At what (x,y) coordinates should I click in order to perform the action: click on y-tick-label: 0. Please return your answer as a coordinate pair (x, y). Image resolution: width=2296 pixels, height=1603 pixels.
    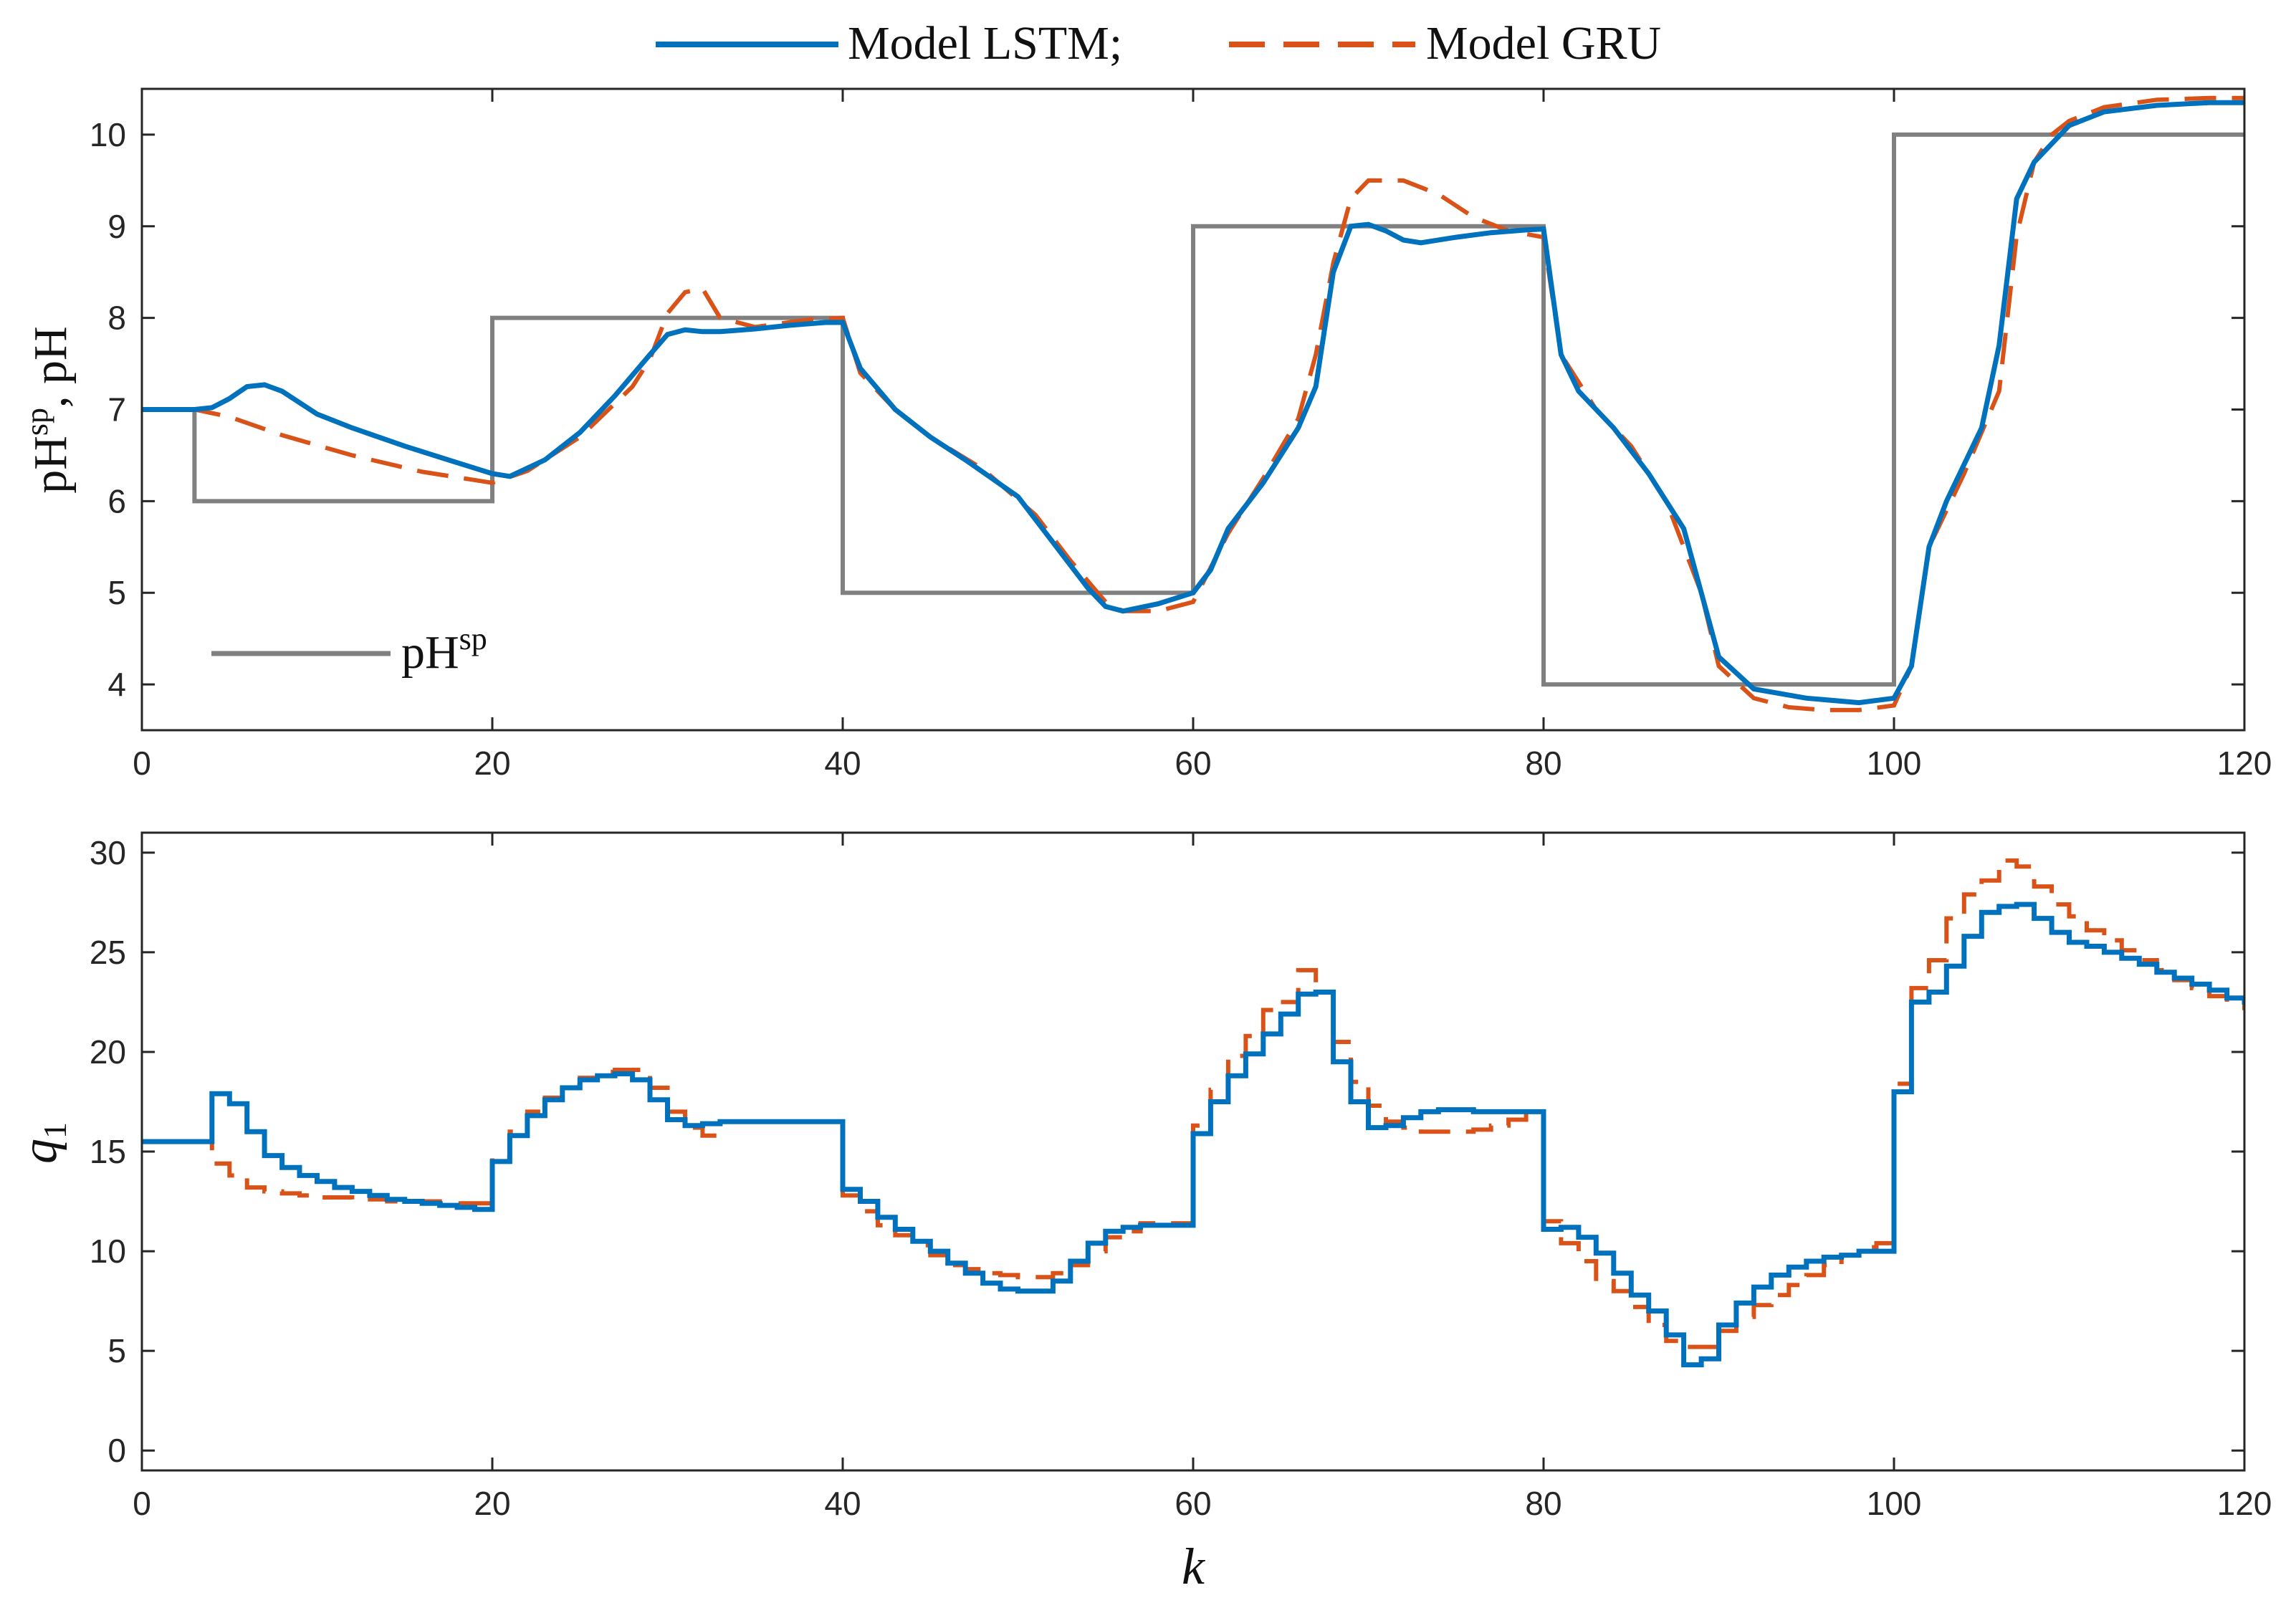
    Looking at the image, I should click on (116, 1450).